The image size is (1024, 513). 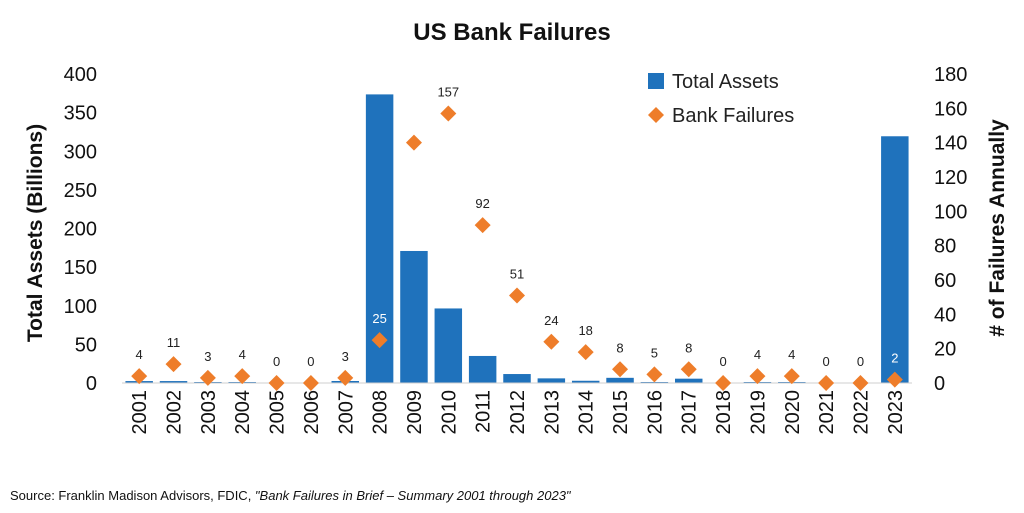 I want to click on data-label-bank-failures: 2, so click(x=894, y=358).